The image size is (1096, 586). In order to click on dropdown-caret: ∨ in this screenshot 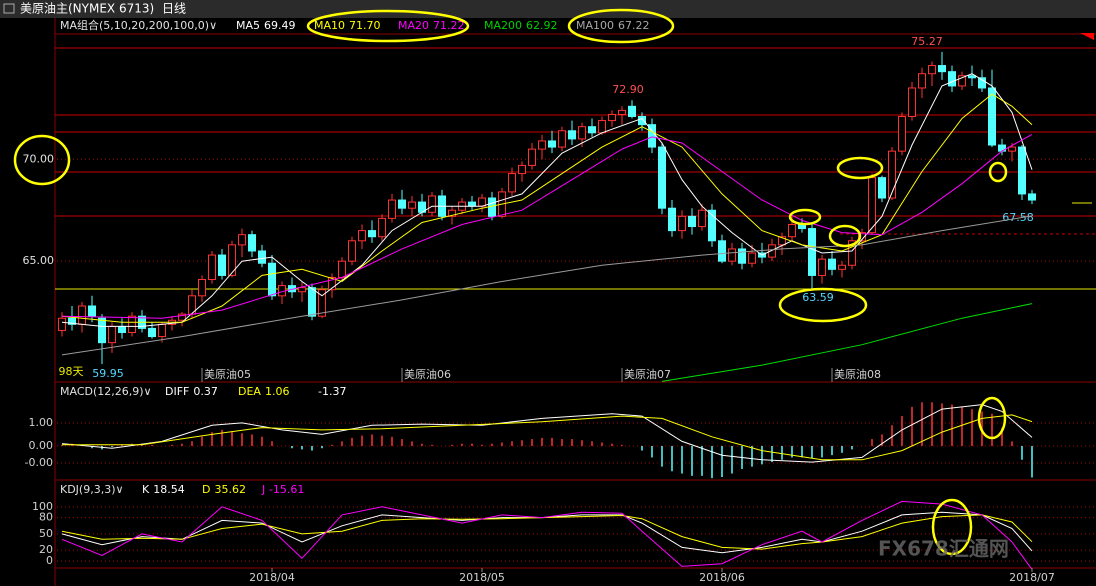, I will do `click(213, 25)`.